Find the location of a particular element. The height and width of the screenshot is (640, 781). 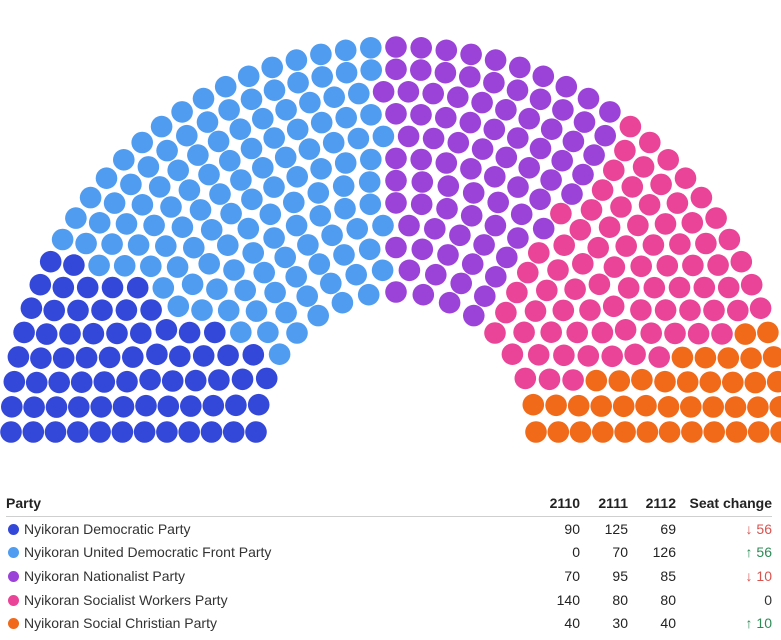

change-arrow-icon: ↓ is located at coordinates (749, 575).